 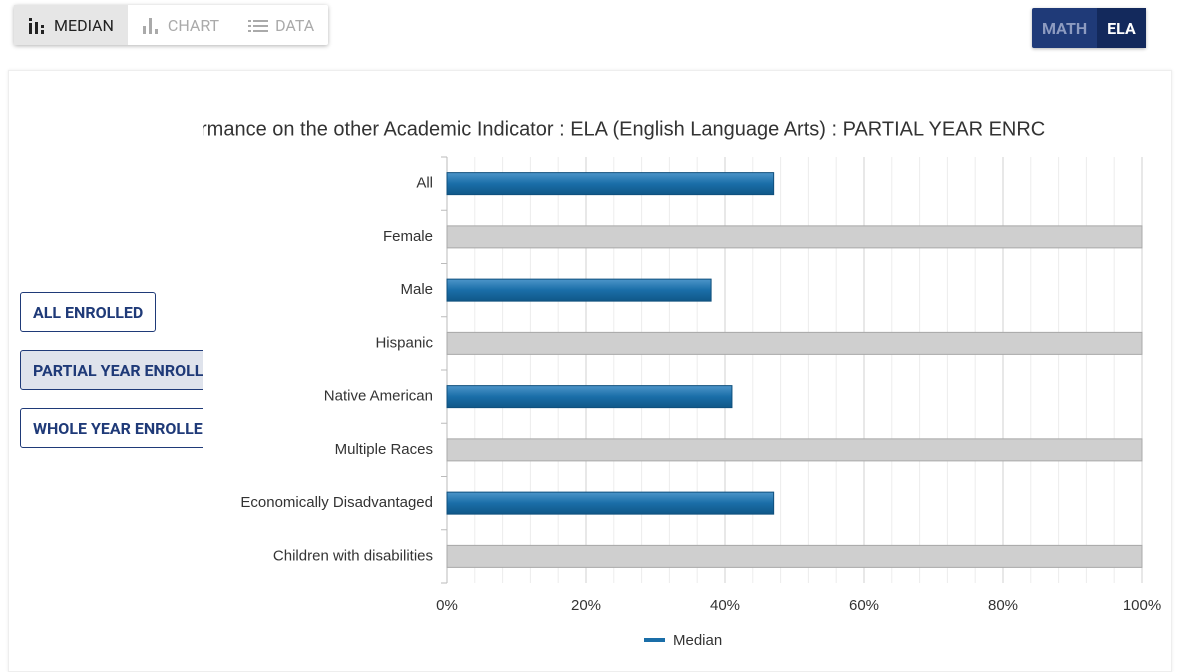 What do you see at coordinates (416, 289) in the screenshot?
I see `y-tick-label: Male` at bounding box center [416, 289].